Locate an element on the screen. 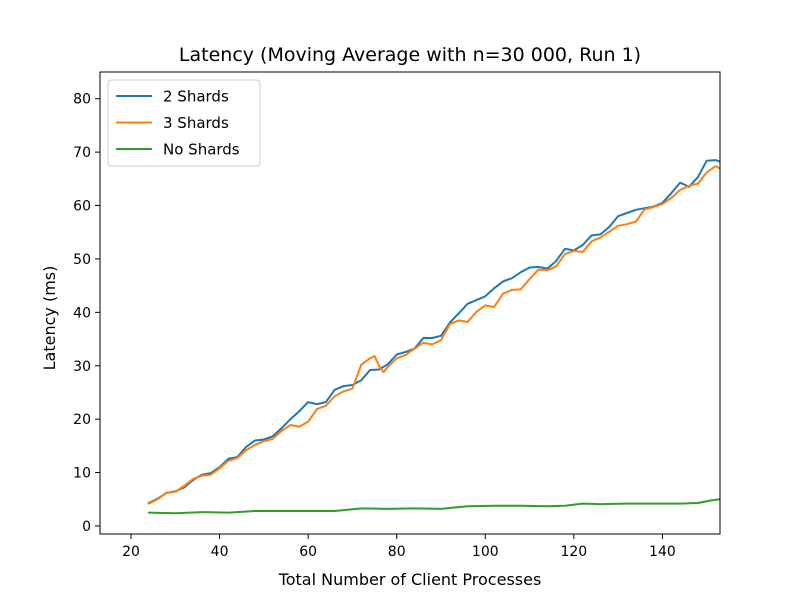 The height and width of the screenshot is (600, 800). x-axis-label: Total Number of Client Processes is located at coordinates (410, 579).